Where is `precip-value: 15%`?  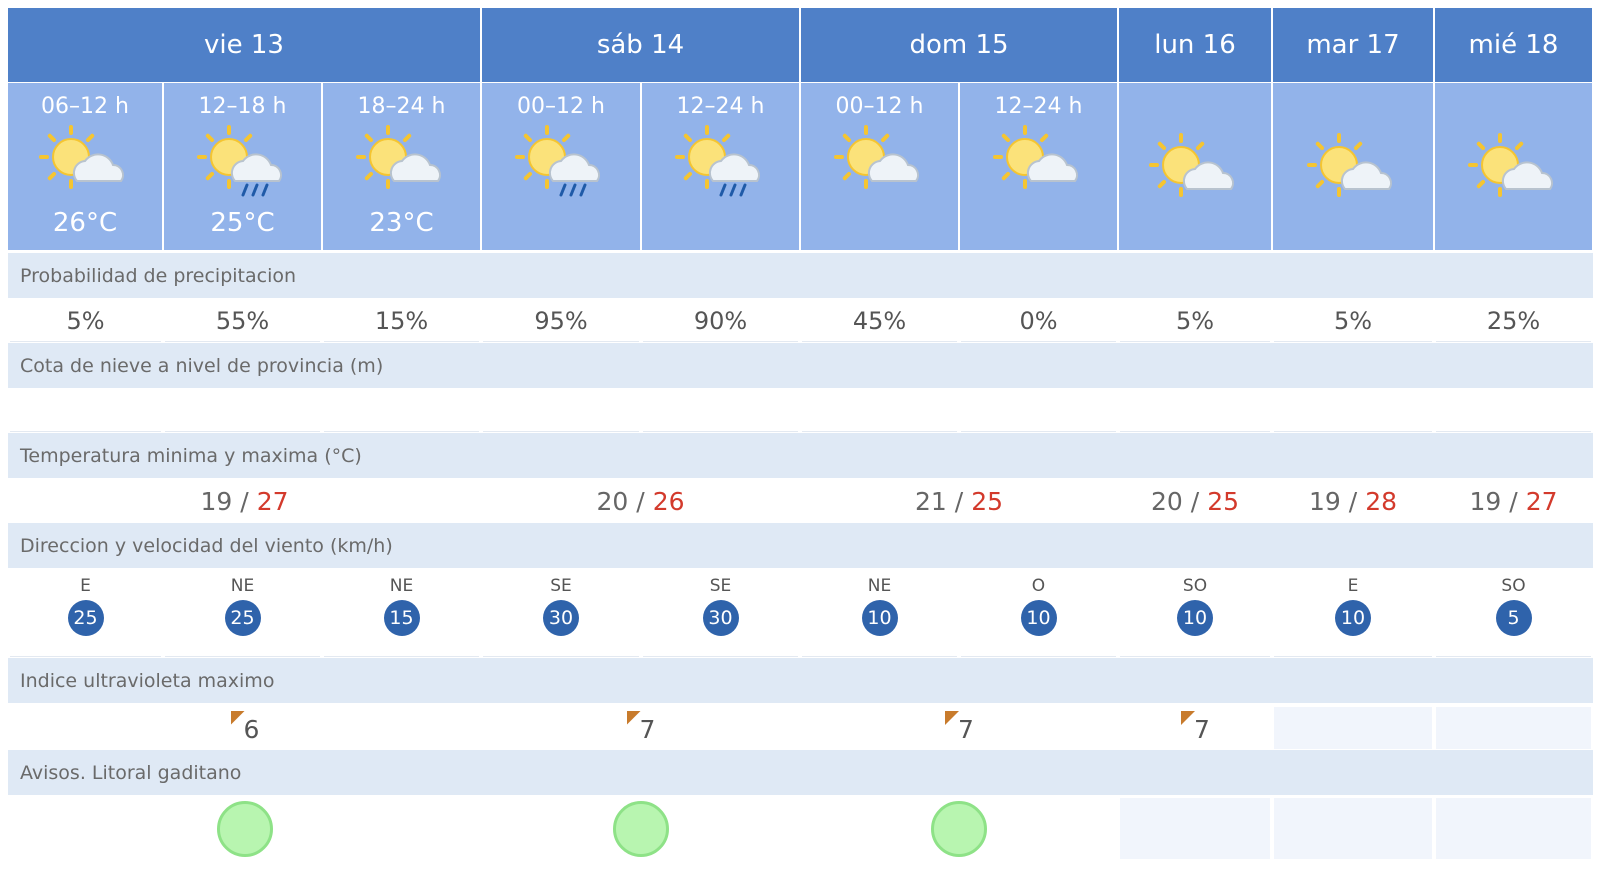 precip-value: 15% is located at coordinates (401, 321).